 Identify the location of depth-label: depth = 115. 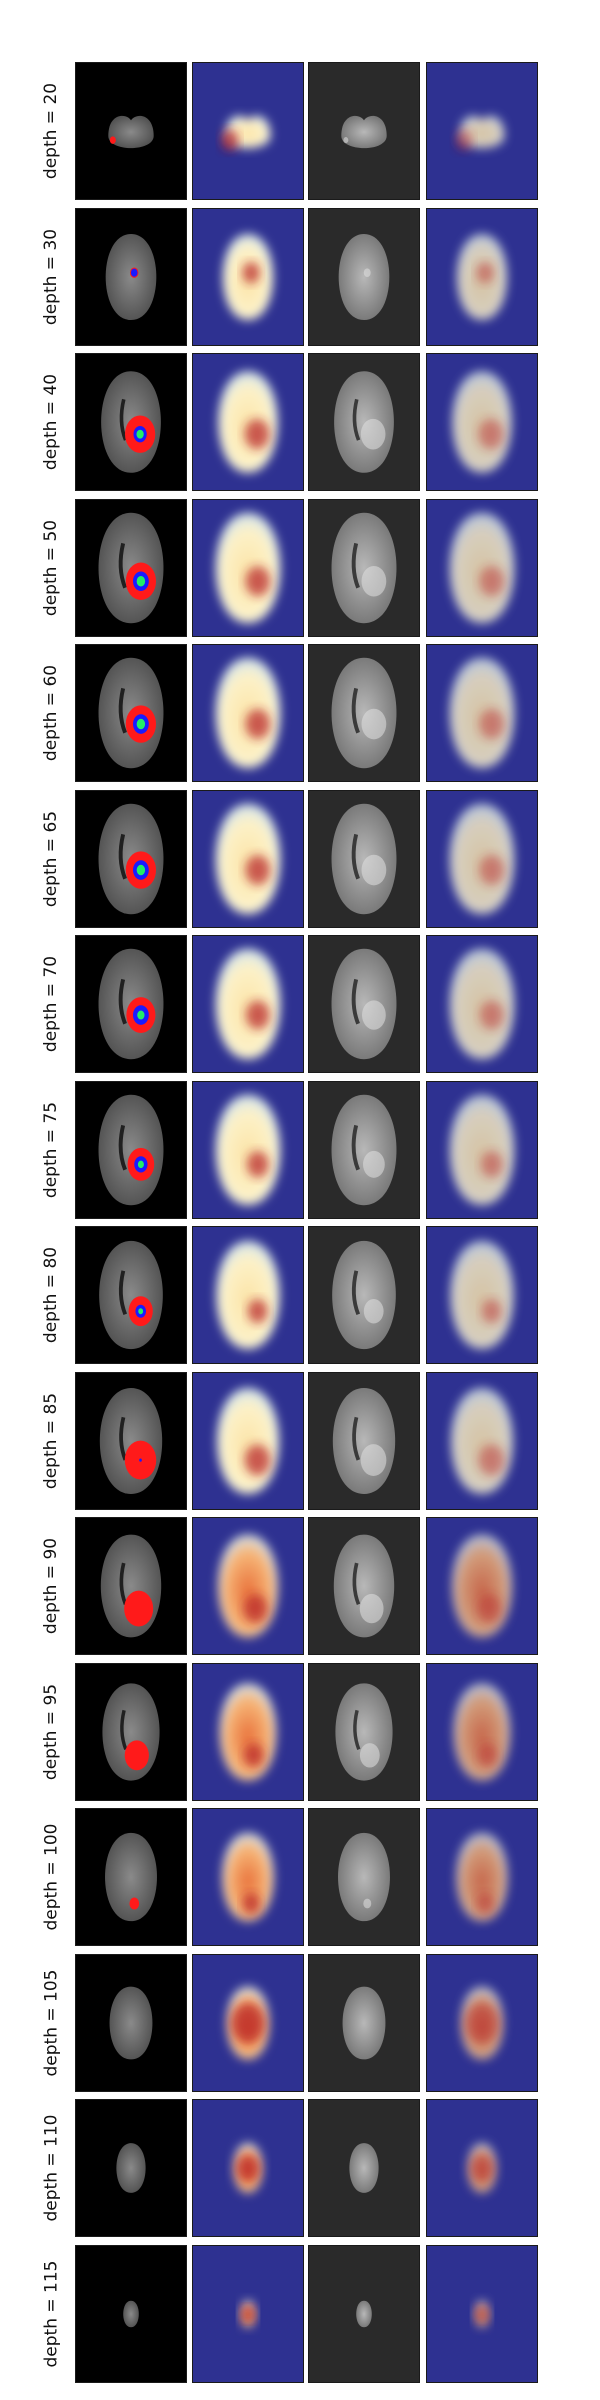
(51, 2314).